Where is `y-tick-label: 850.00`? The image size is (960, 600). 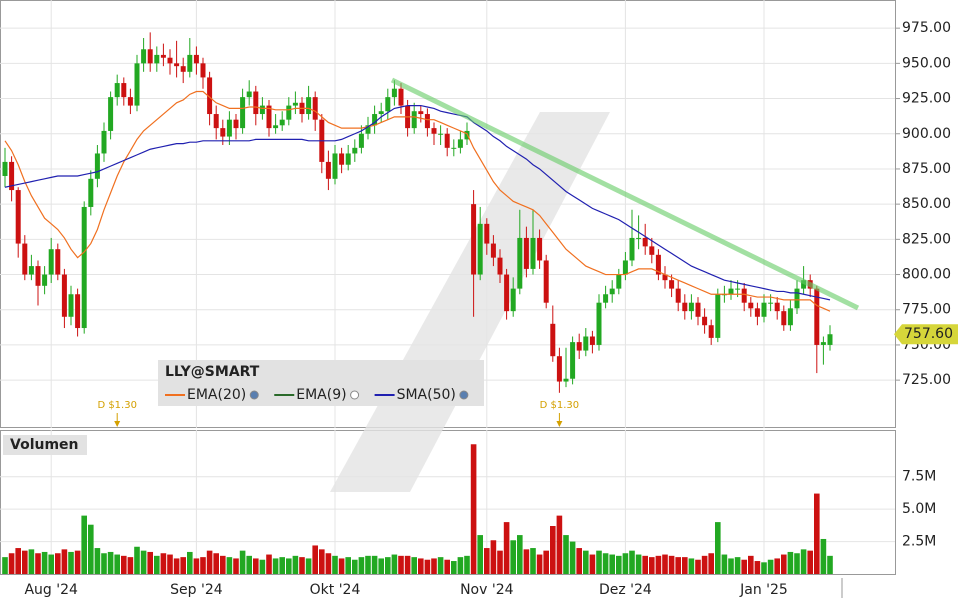
y-tick-label: 850.00 is located at coordinates (926, 204).